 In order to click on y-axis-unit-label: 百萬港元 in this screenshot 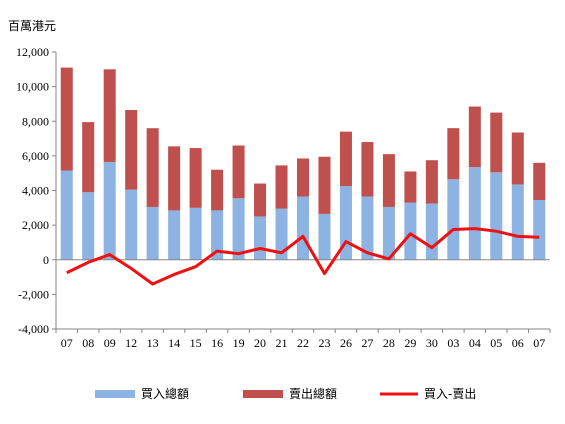, I will do `click(32, 26)`.